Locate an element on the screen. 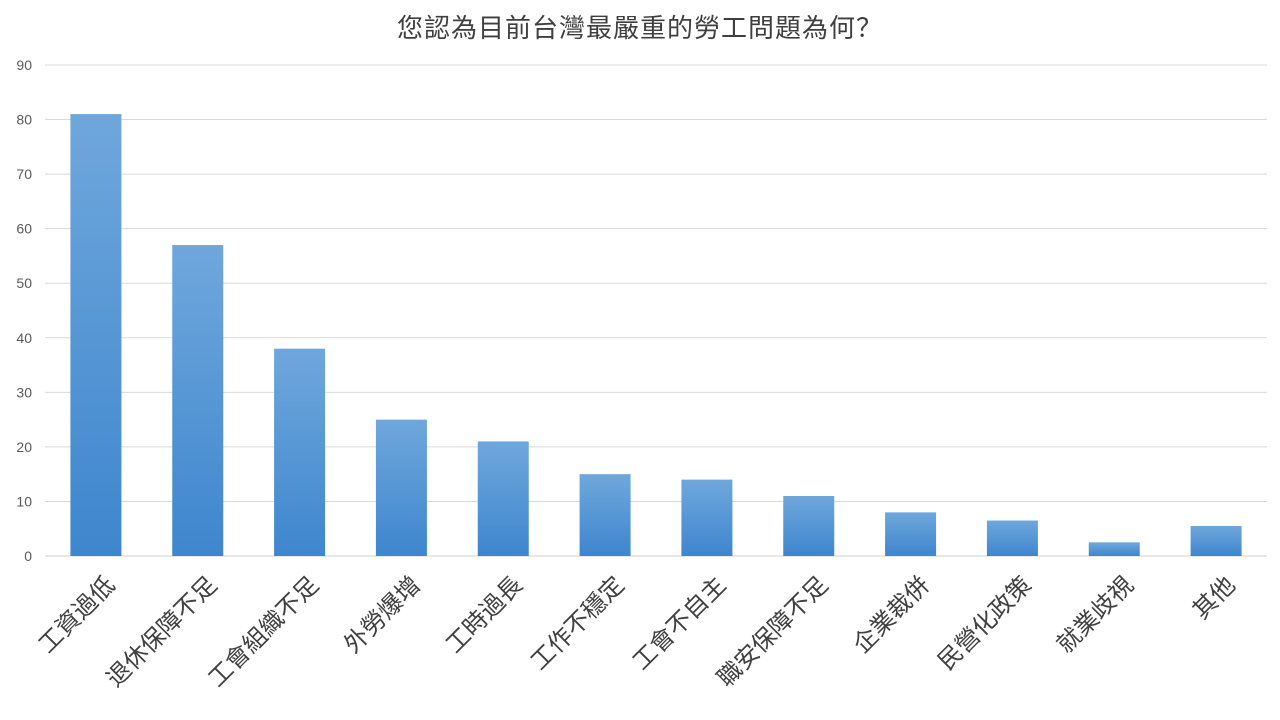 This screenshot has width=1280, height=720. y-tick-label: 0 is located at coordinates (28, 556).